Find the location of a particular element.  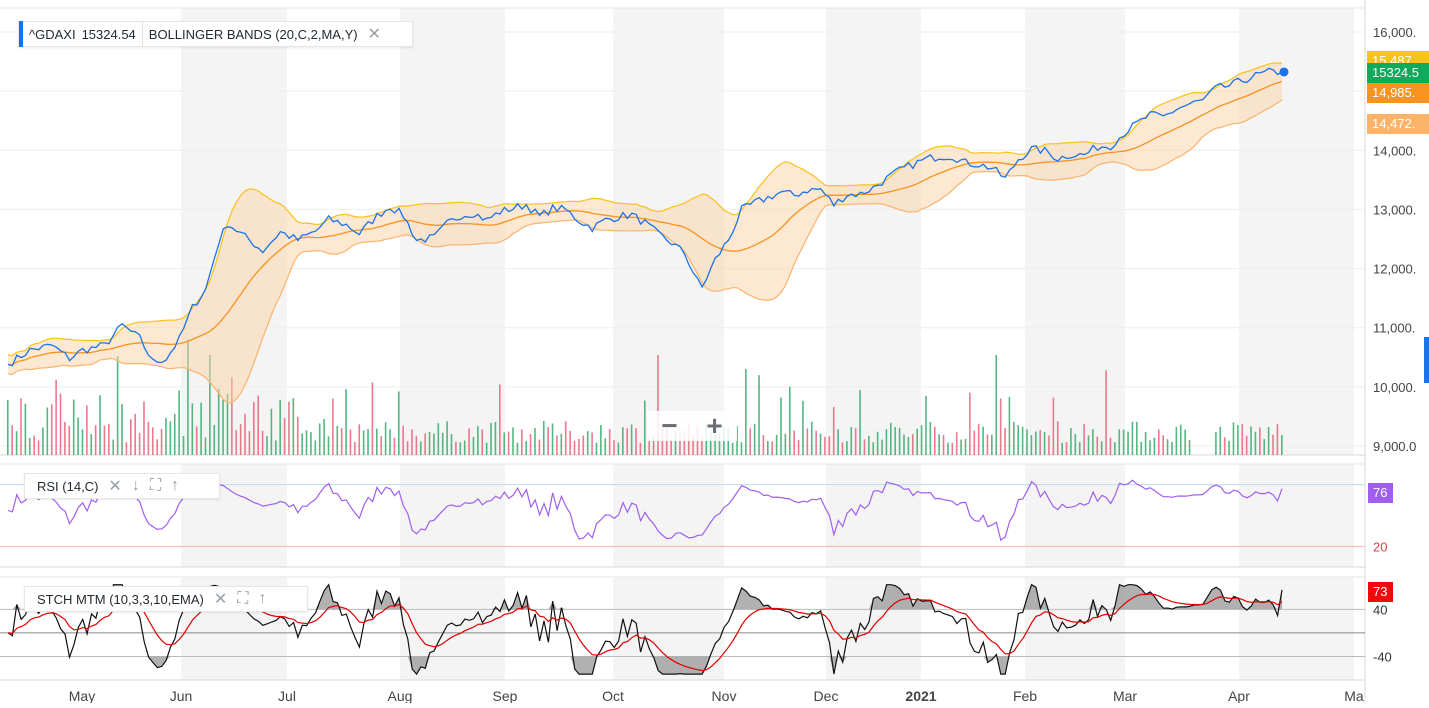

rsi-legend-label: RSI (14,C) is located at coordinates (68, 486).